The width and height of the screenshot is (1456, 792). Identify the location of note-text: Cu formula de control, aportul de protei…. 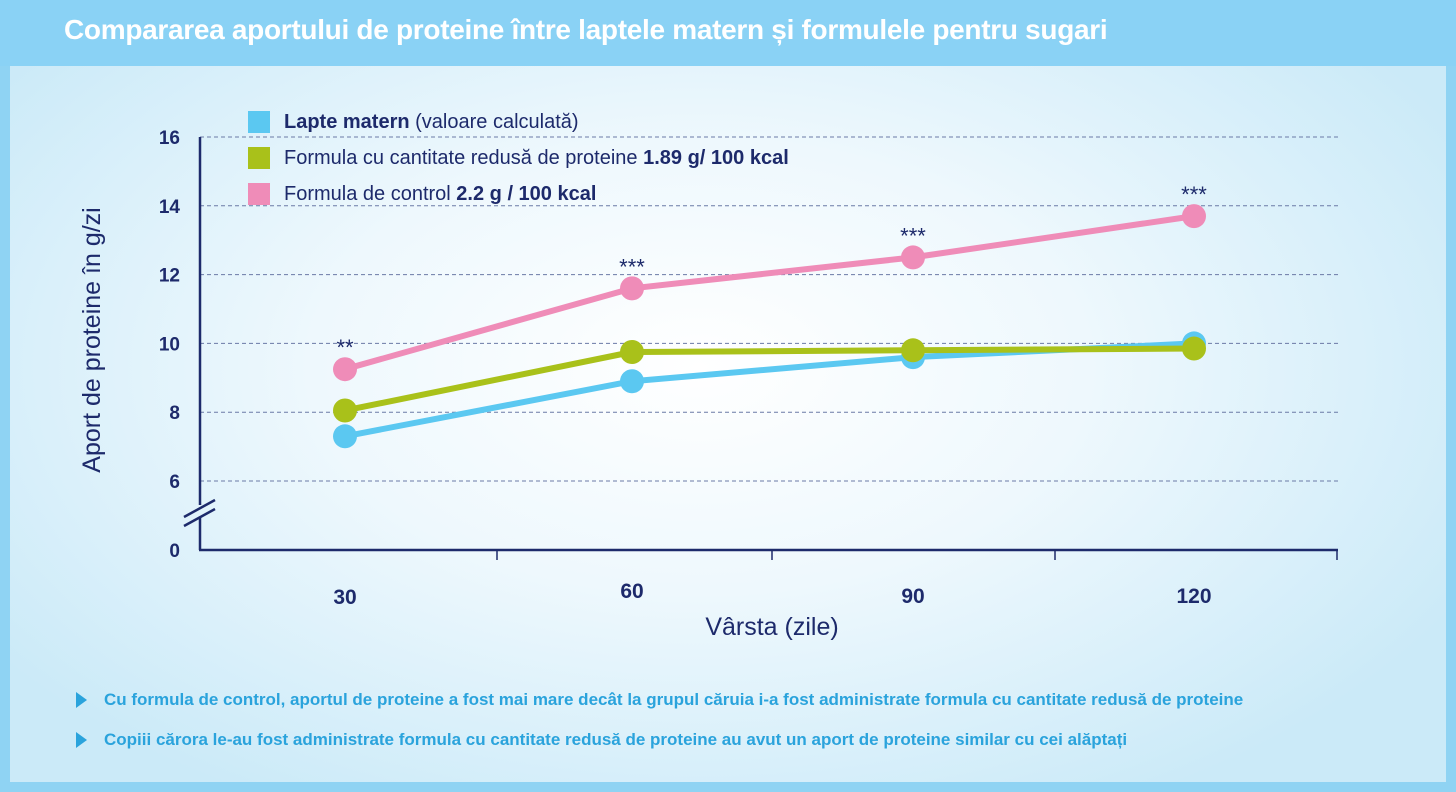
(674, 699).